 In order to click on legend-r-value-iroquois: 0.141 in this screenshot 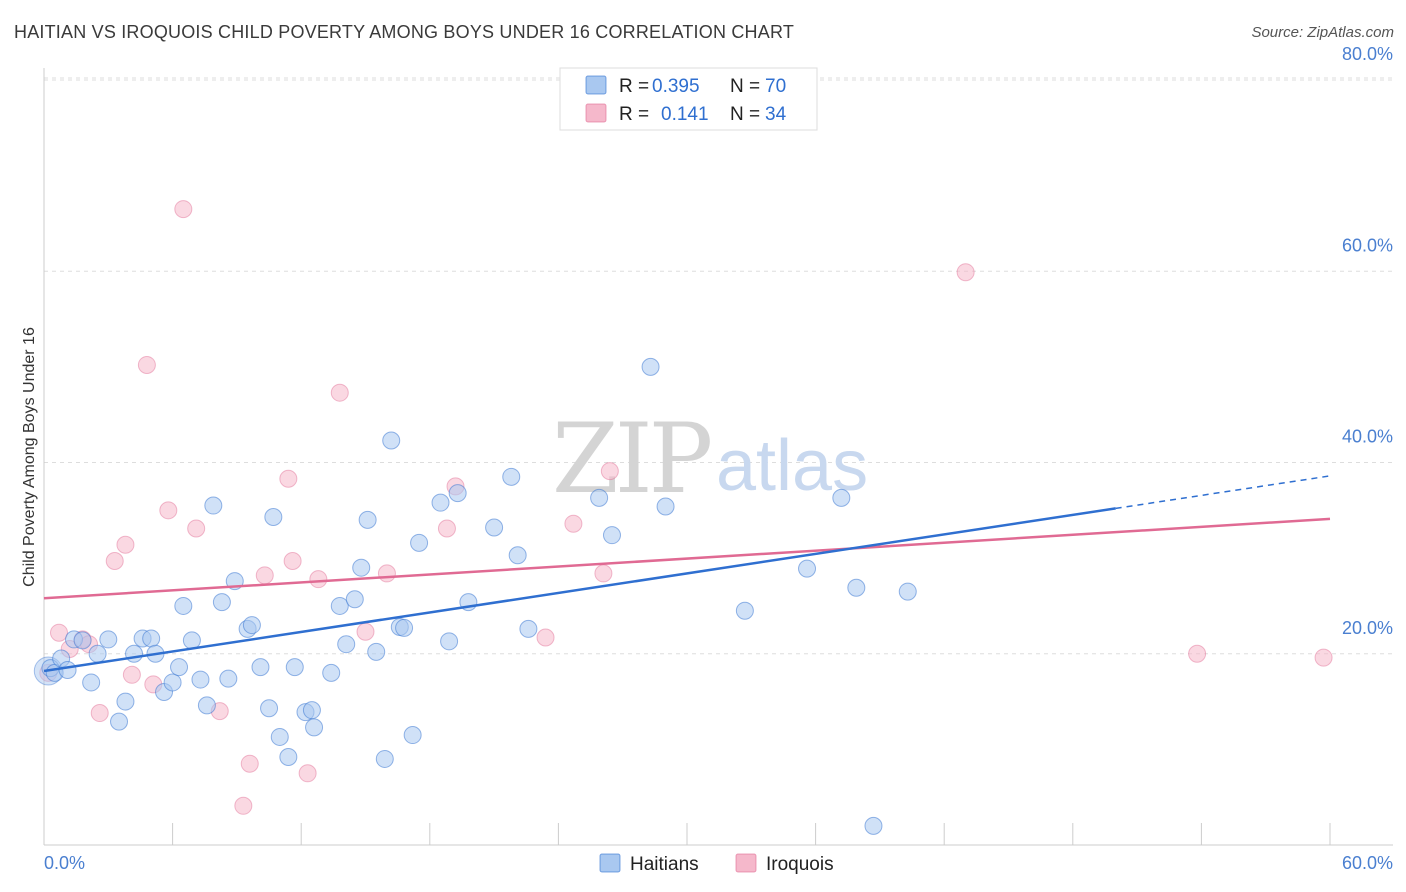, I will do `click(685, 114)`.